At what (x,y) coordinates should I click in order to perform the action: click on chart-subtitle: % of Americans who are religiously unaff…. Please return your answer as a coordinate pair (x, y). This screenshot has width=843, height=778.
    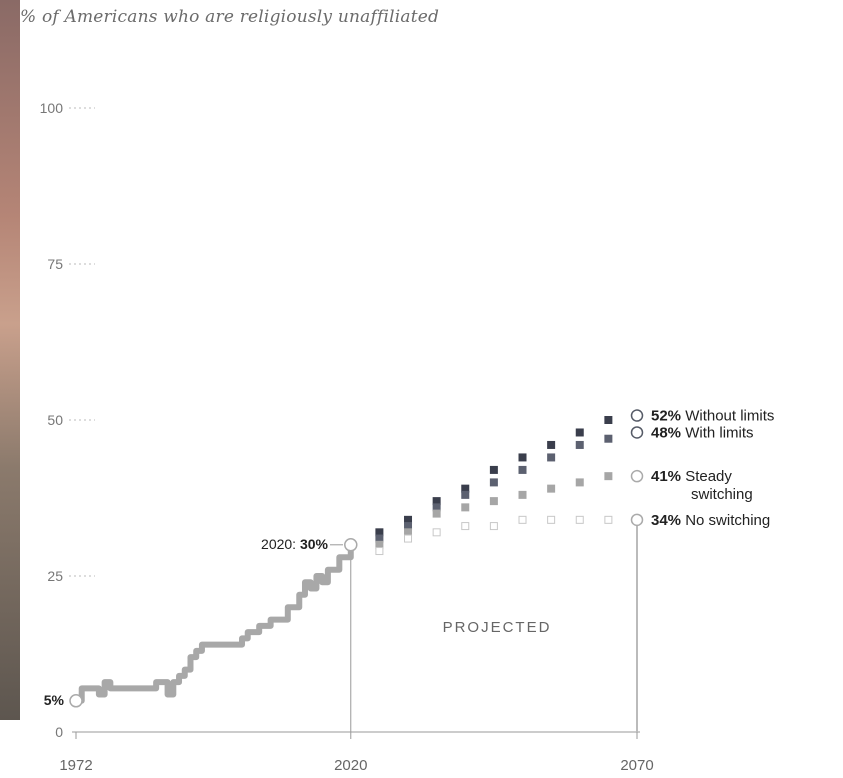
    Looking at the image, I should click on (230, 17).